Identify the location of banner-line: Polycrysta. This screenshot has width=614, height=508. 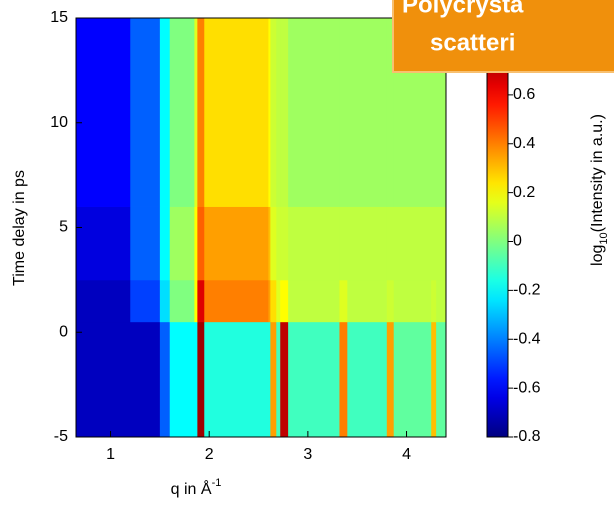
(463, 9).